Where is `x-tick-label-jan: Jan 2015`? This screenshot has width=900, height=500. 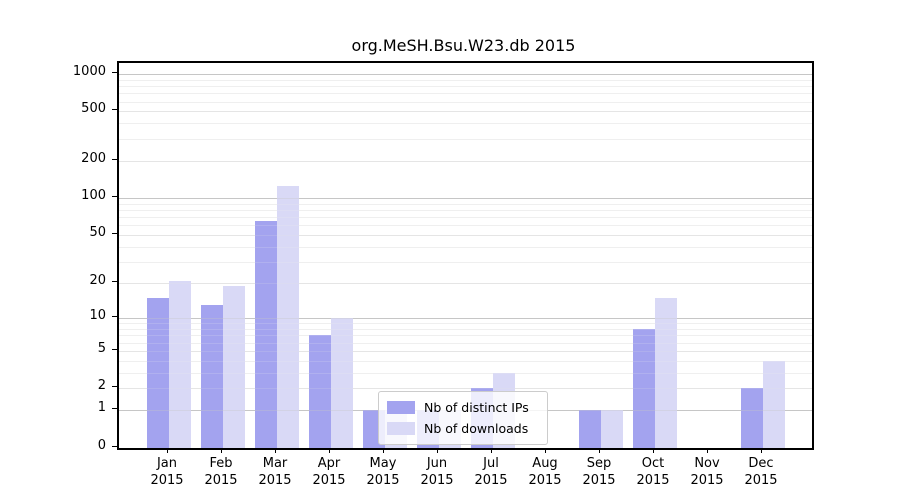
x-tick-label-jan: Jan 2015 is located at coordinates (166, 472).